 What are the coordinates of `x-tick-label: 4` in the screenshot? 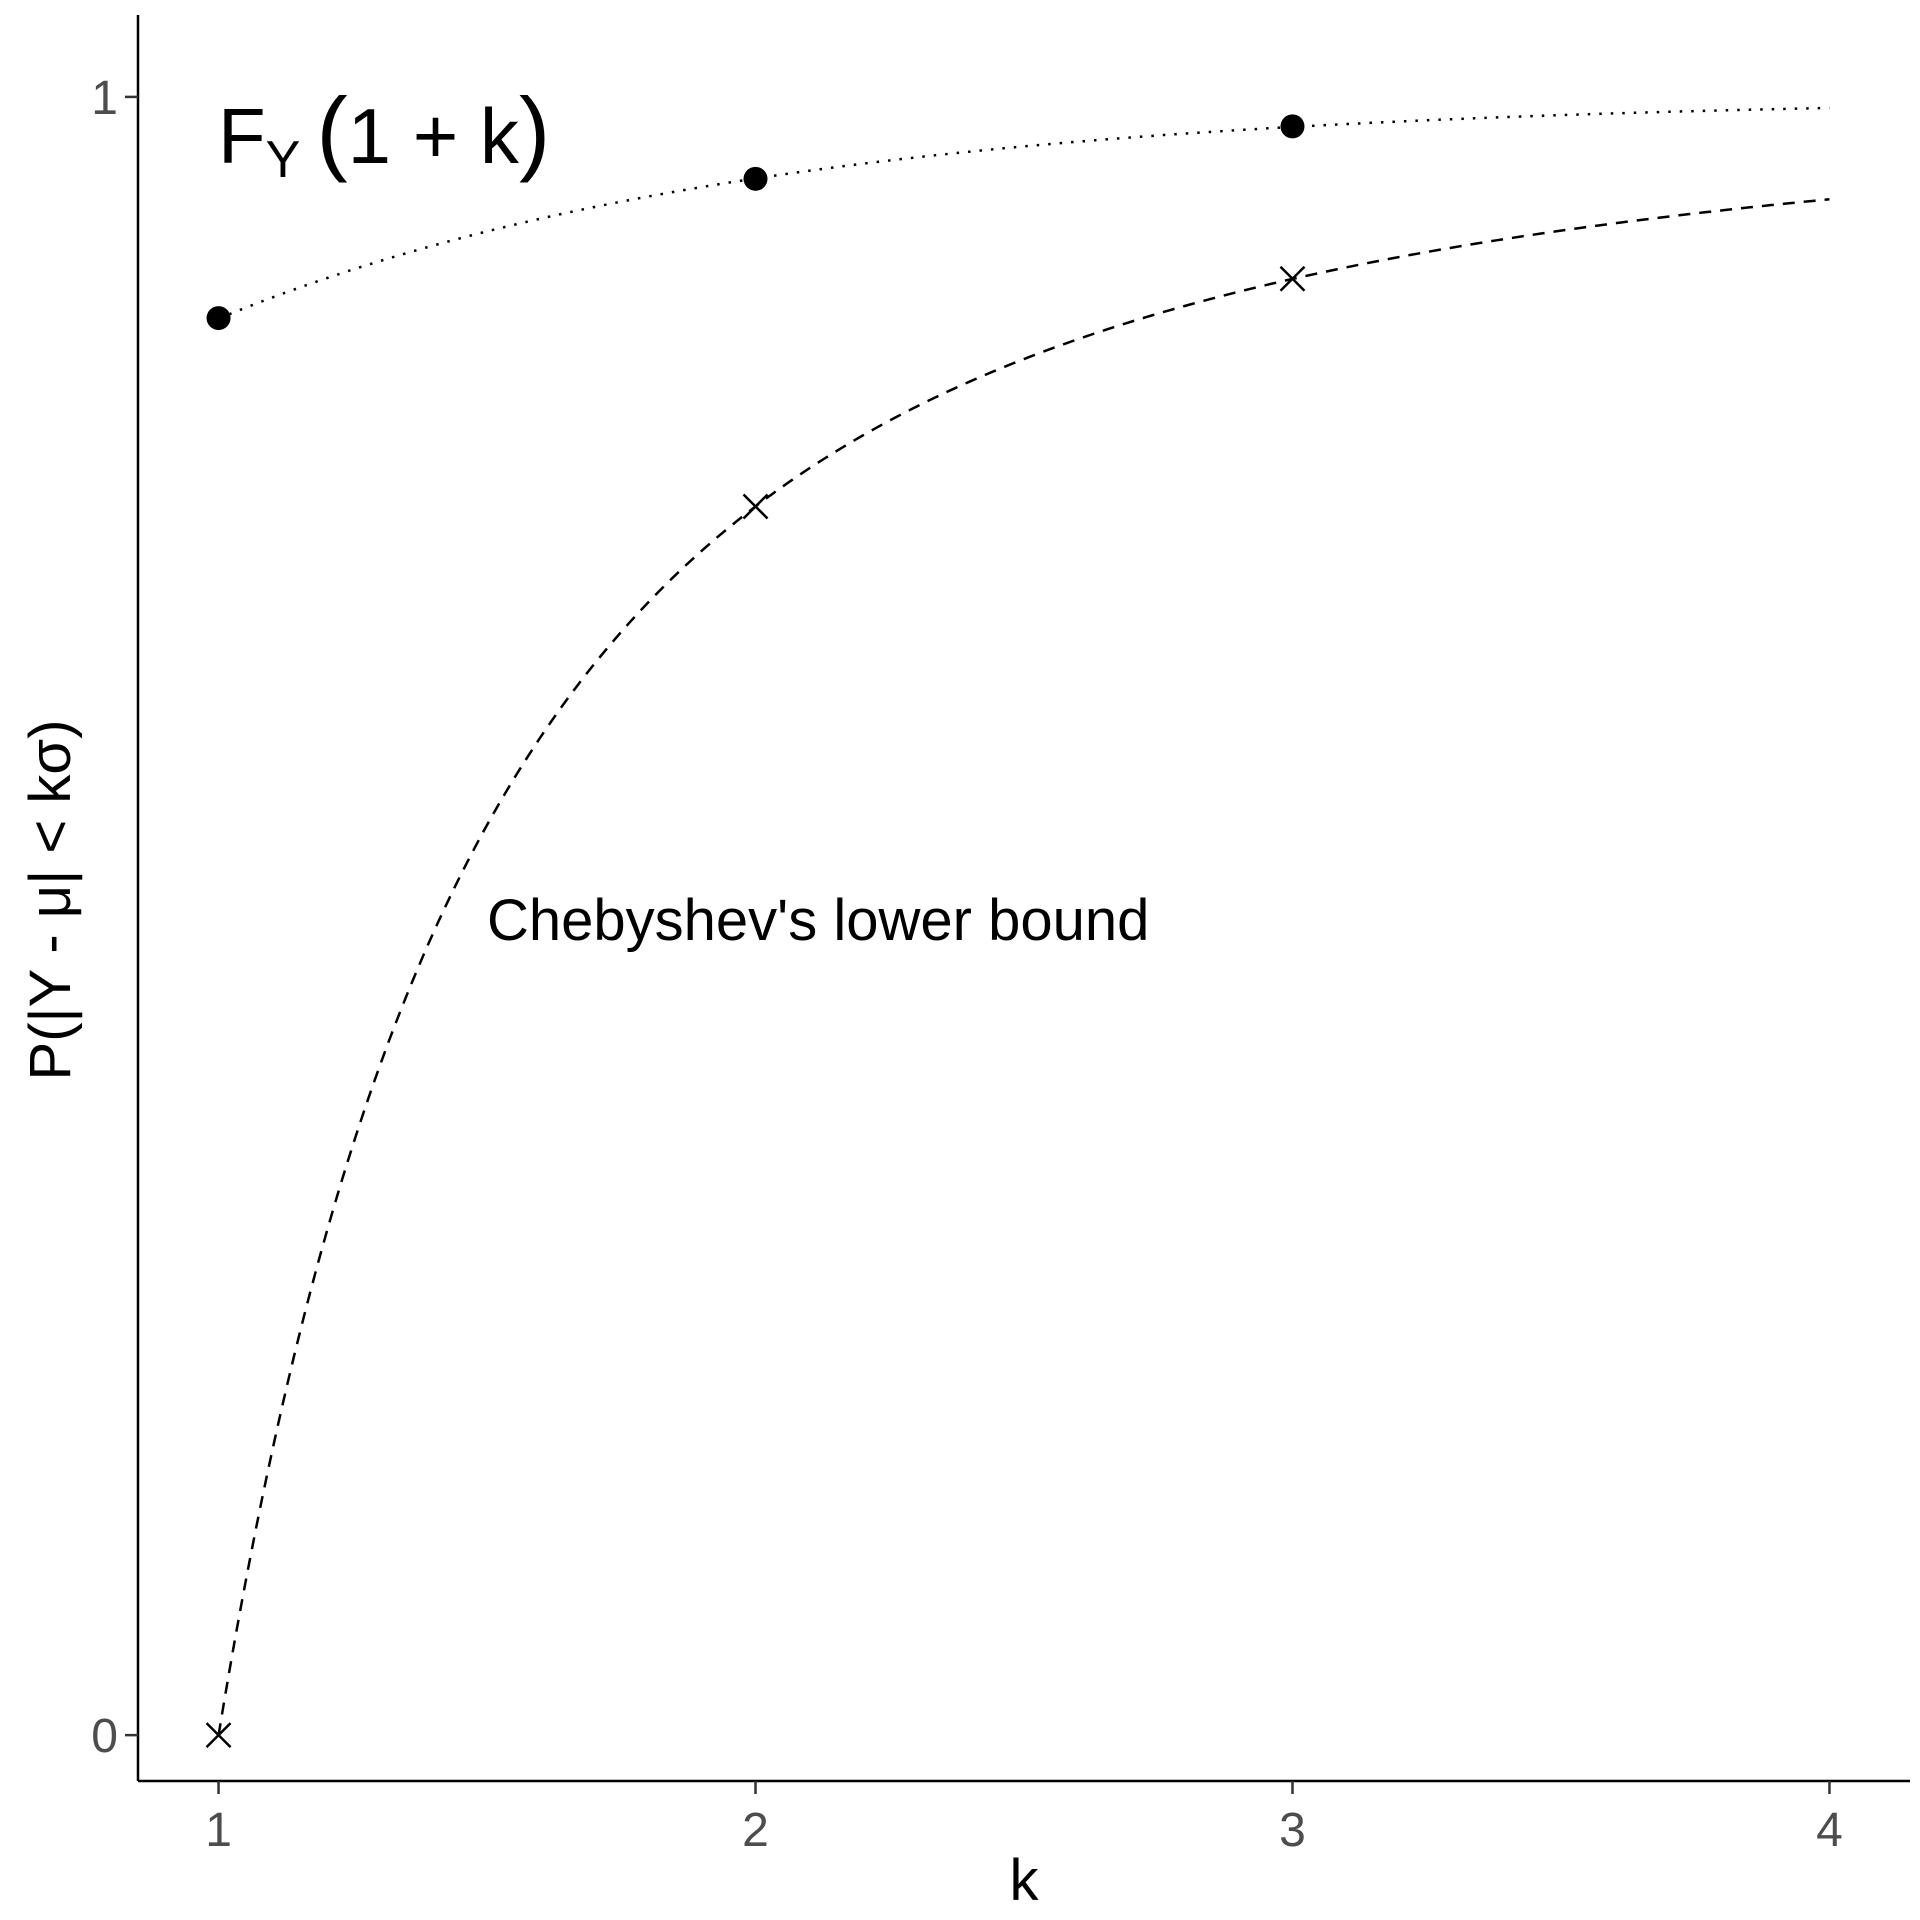 It's located at (1829, 1830).